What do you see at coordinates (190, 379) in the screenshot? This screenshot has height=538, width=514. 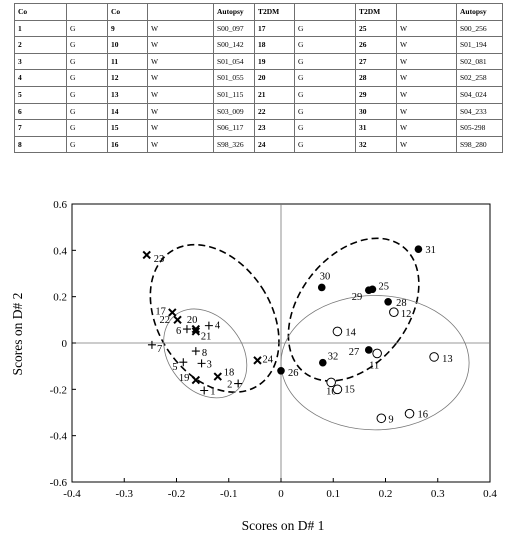 I see `data-point: 19` at bounding box center [190, 379].